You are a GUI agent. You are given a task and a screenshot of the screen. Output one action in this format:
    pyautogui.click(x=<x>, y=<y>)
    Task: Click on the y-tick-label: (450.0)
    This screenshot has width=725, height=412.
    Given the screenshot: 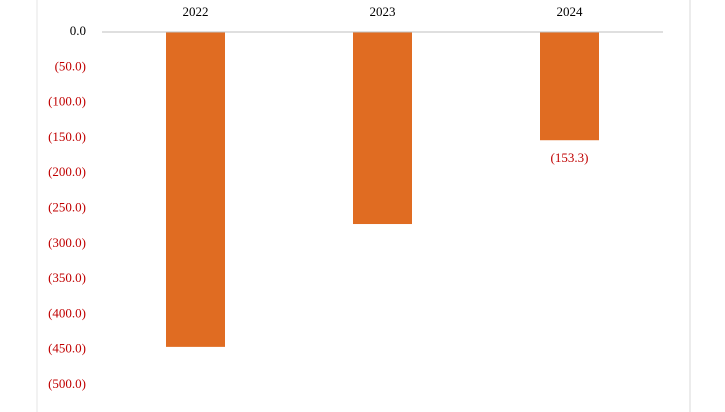 What is the action you would take?
    pyautogui.click(x=67, y=348)
    